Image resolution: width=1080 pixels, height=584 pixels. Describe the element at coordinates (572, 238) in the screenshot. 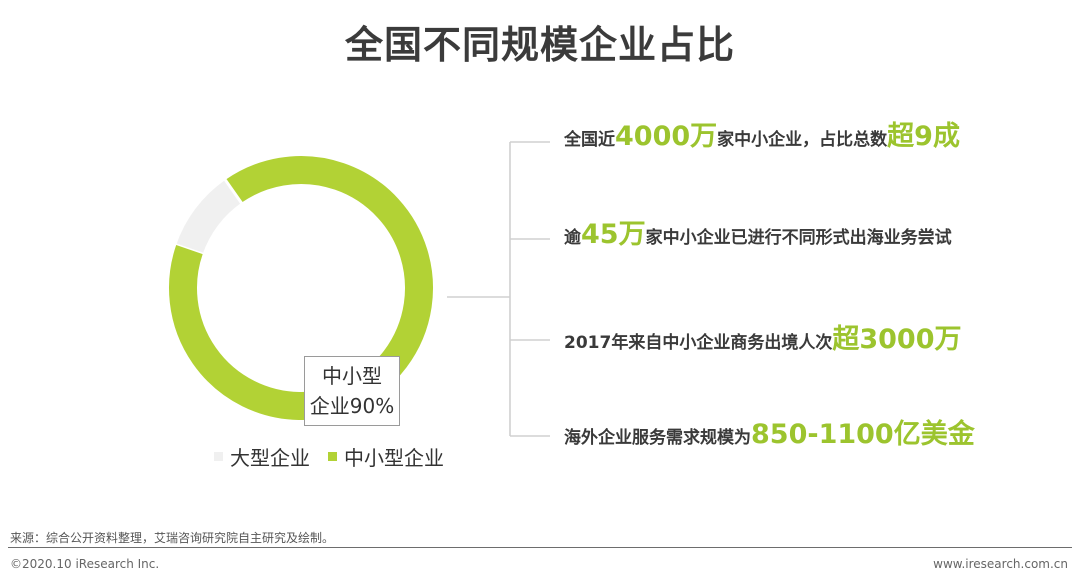

I see `fact-text: 逾` at that location.